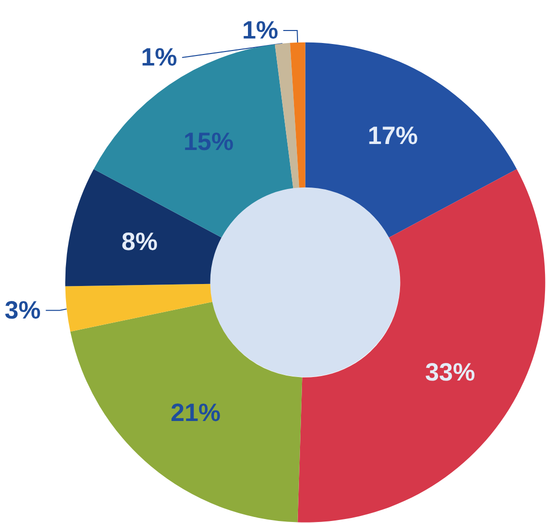  Describe the element at coordinates (209, 142) in the screenshot. I see `data-label: 15%` at that location.